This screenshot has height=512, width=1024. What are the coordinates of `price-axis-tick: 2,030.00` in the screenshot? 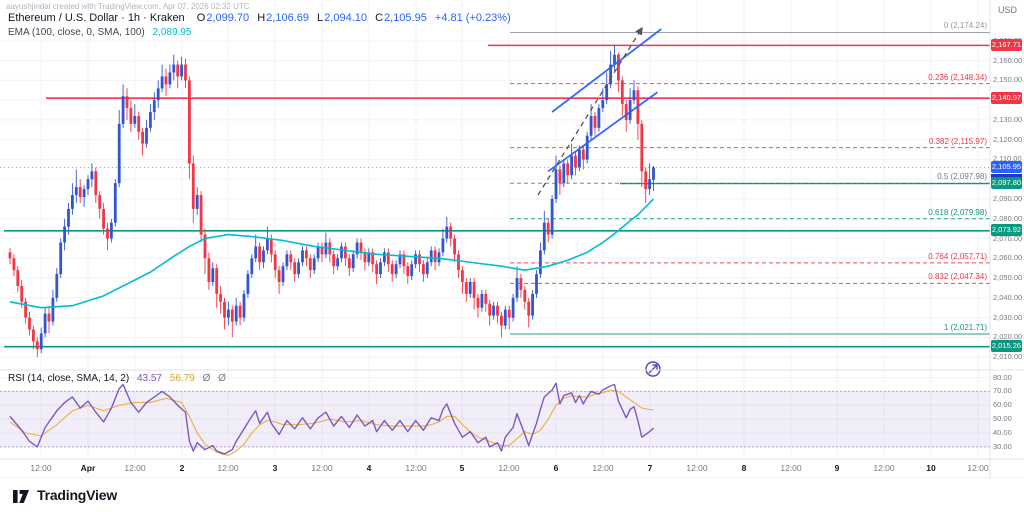 It's located at (1008, 317).